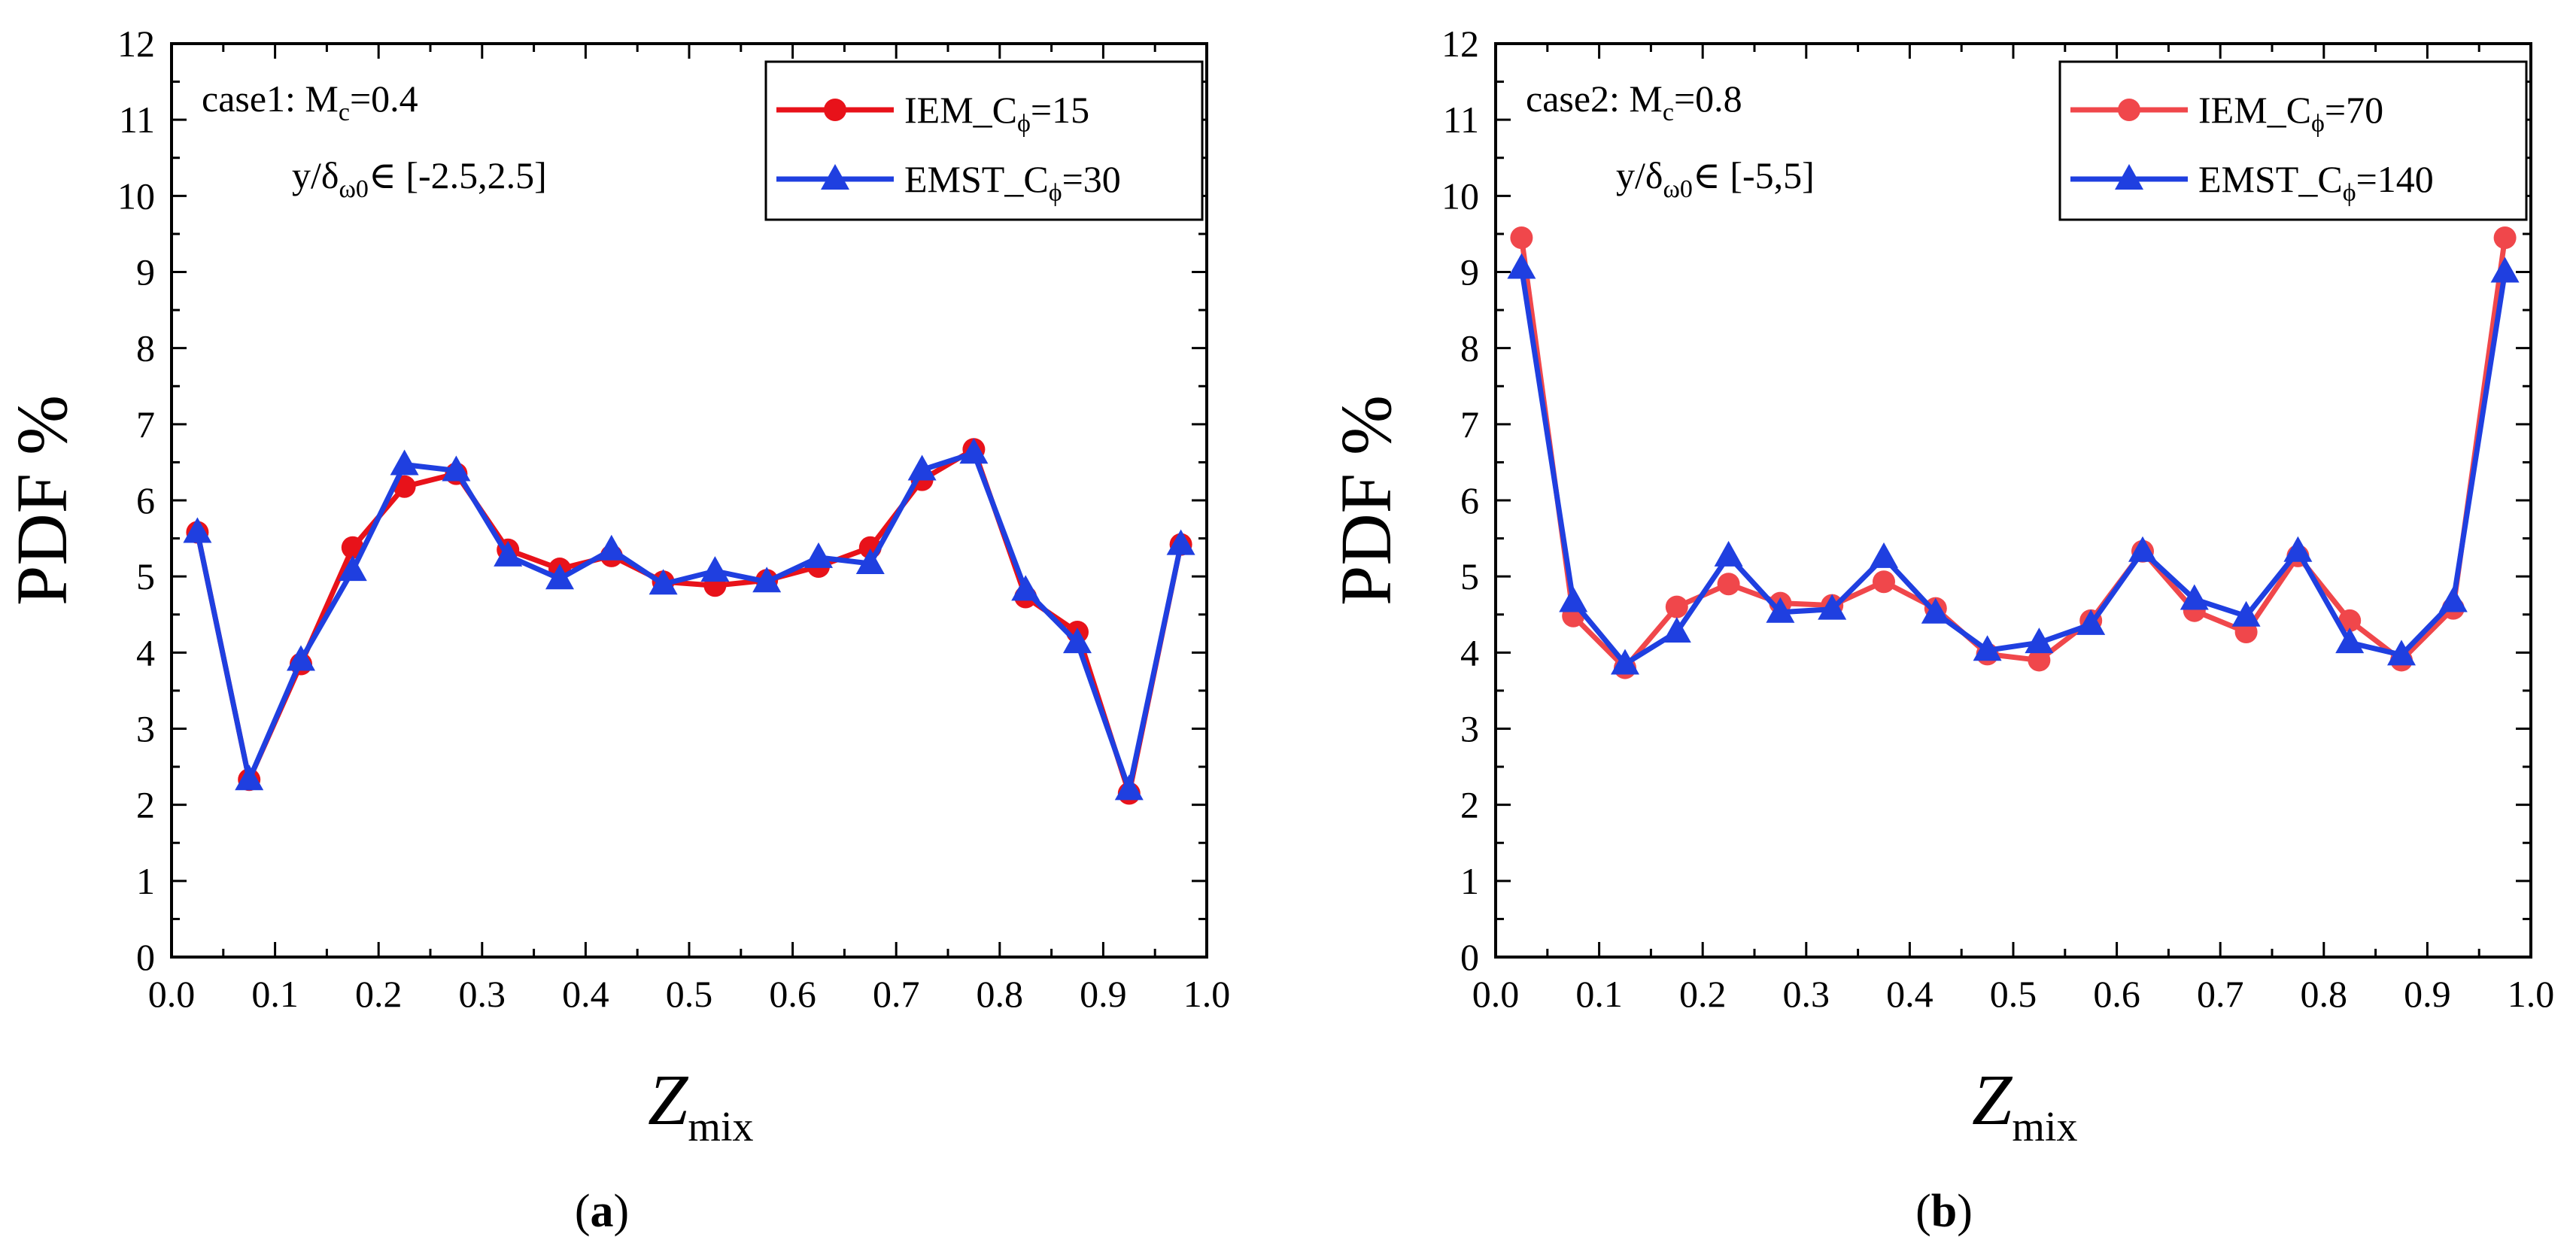 This screenshot has width=2576, height=1258. What do you see at coordinates (896, 994) in the screenshot?
I see `x-tick-label: 0.7` at bounding box center [896, 994].